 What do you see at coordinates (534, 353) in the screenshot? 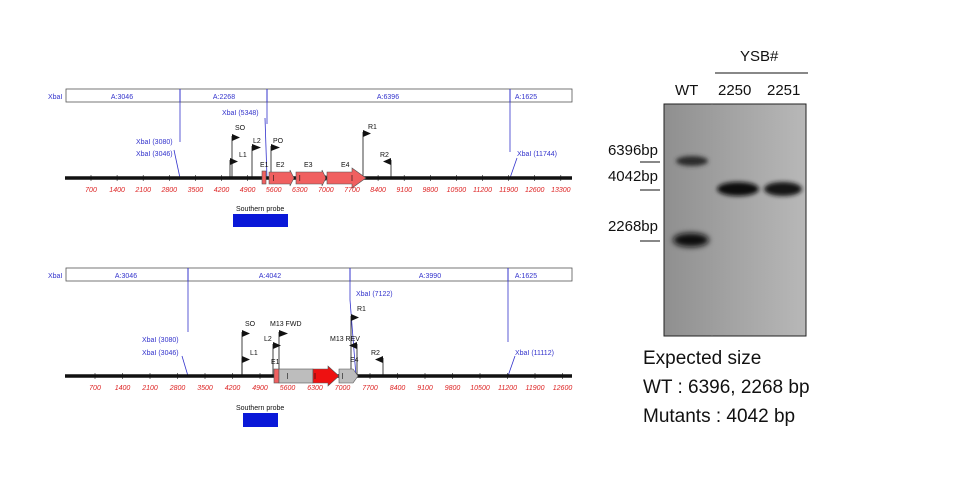
I see `xbai-site-label: XbaI (11112)` at bounding box center [534, 353].